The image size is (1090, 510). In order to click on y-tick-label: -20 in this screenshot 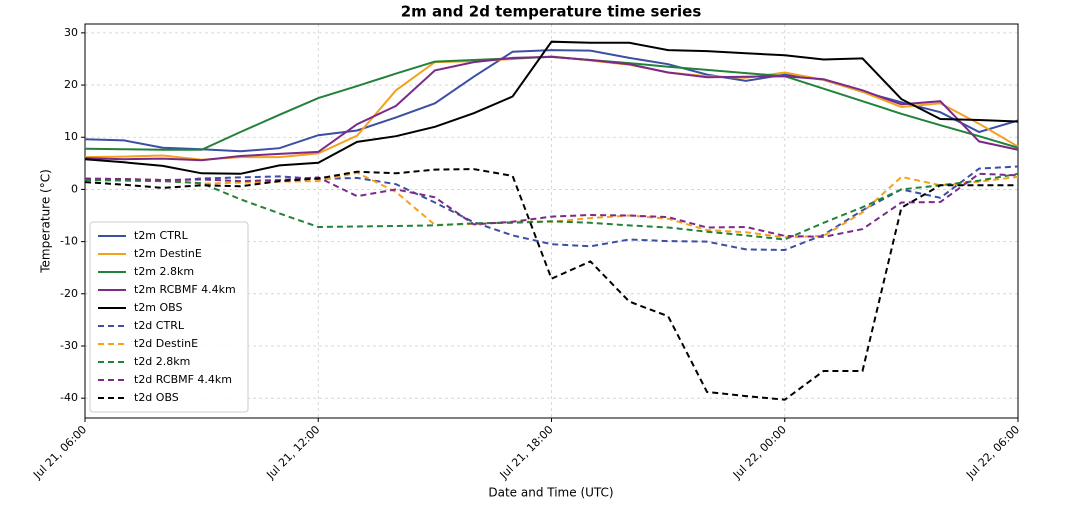, I will do `click(69, 293)`.